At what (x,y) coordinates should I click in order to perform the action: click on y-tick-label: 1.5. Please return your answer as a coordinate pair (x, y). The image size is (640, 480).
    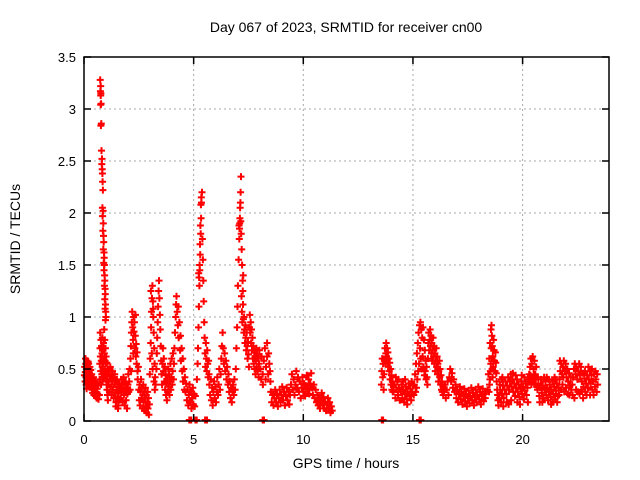
    Looking at the image, I should click on (67, 265).